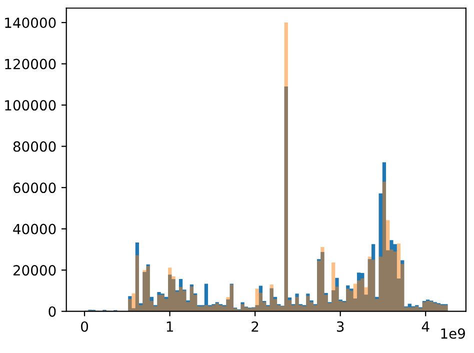  I want to click on y-tick-label: 60000, so click(34, 188).